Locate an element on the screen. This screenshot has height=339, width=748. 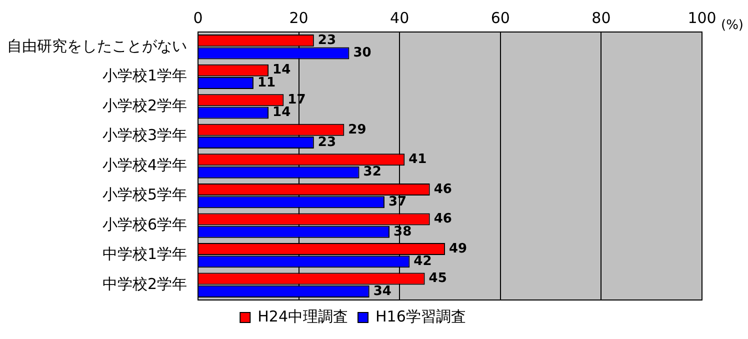
x-tick-label: 40 is located at coordinates (400, 17).